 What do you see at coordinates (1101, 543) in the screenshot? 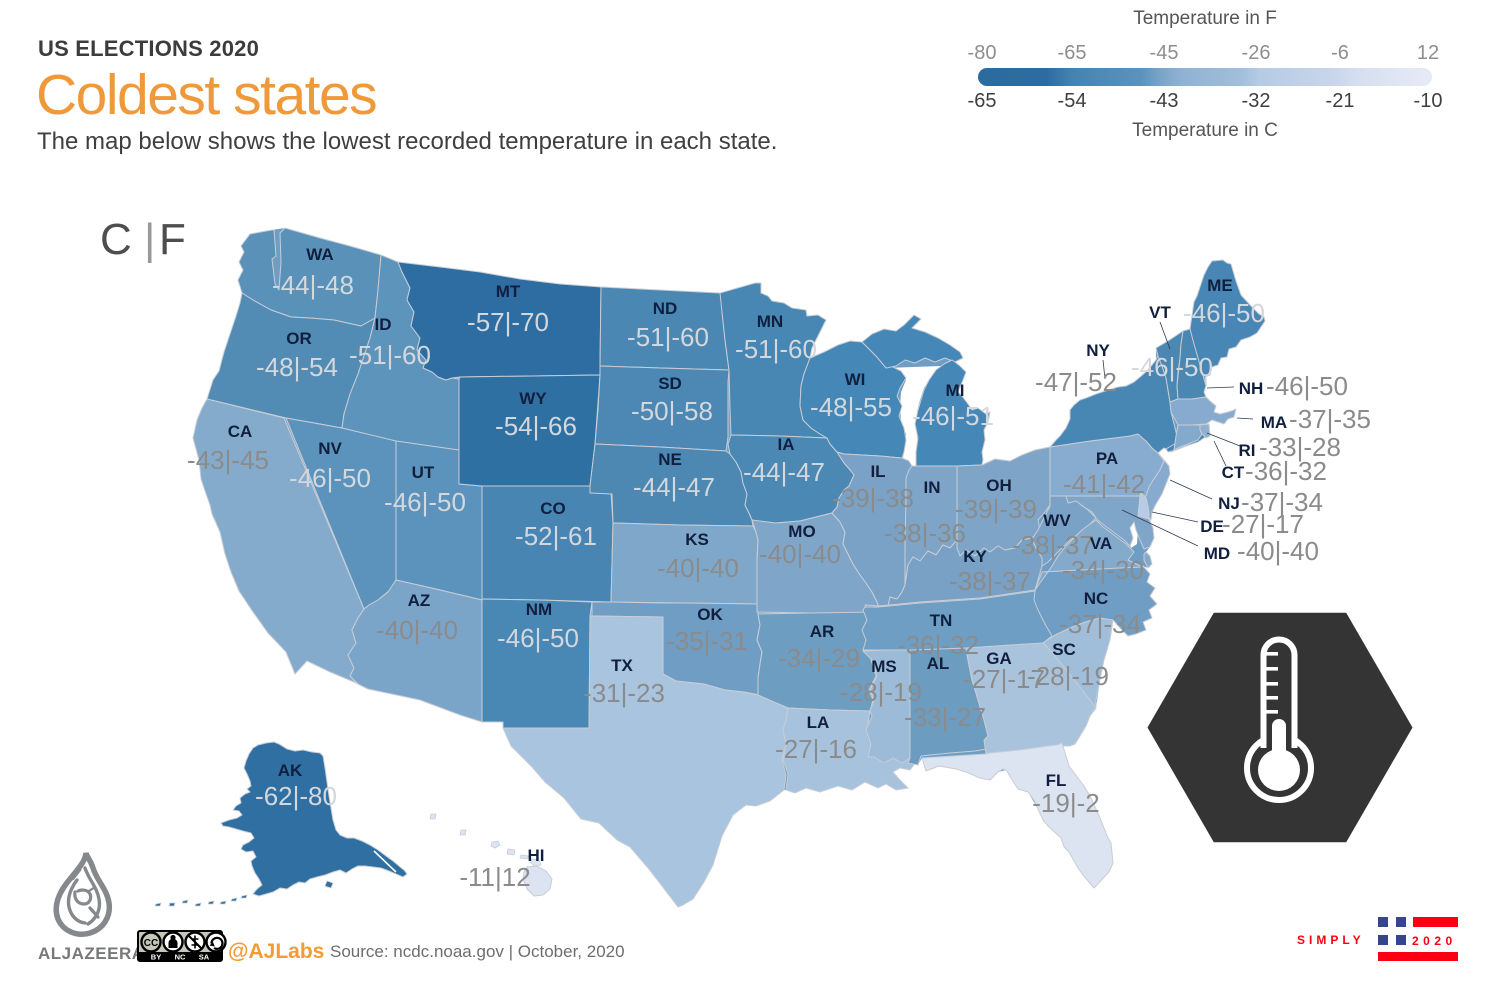
I see `svg-text: VA` at bounding box center [1101, 543].